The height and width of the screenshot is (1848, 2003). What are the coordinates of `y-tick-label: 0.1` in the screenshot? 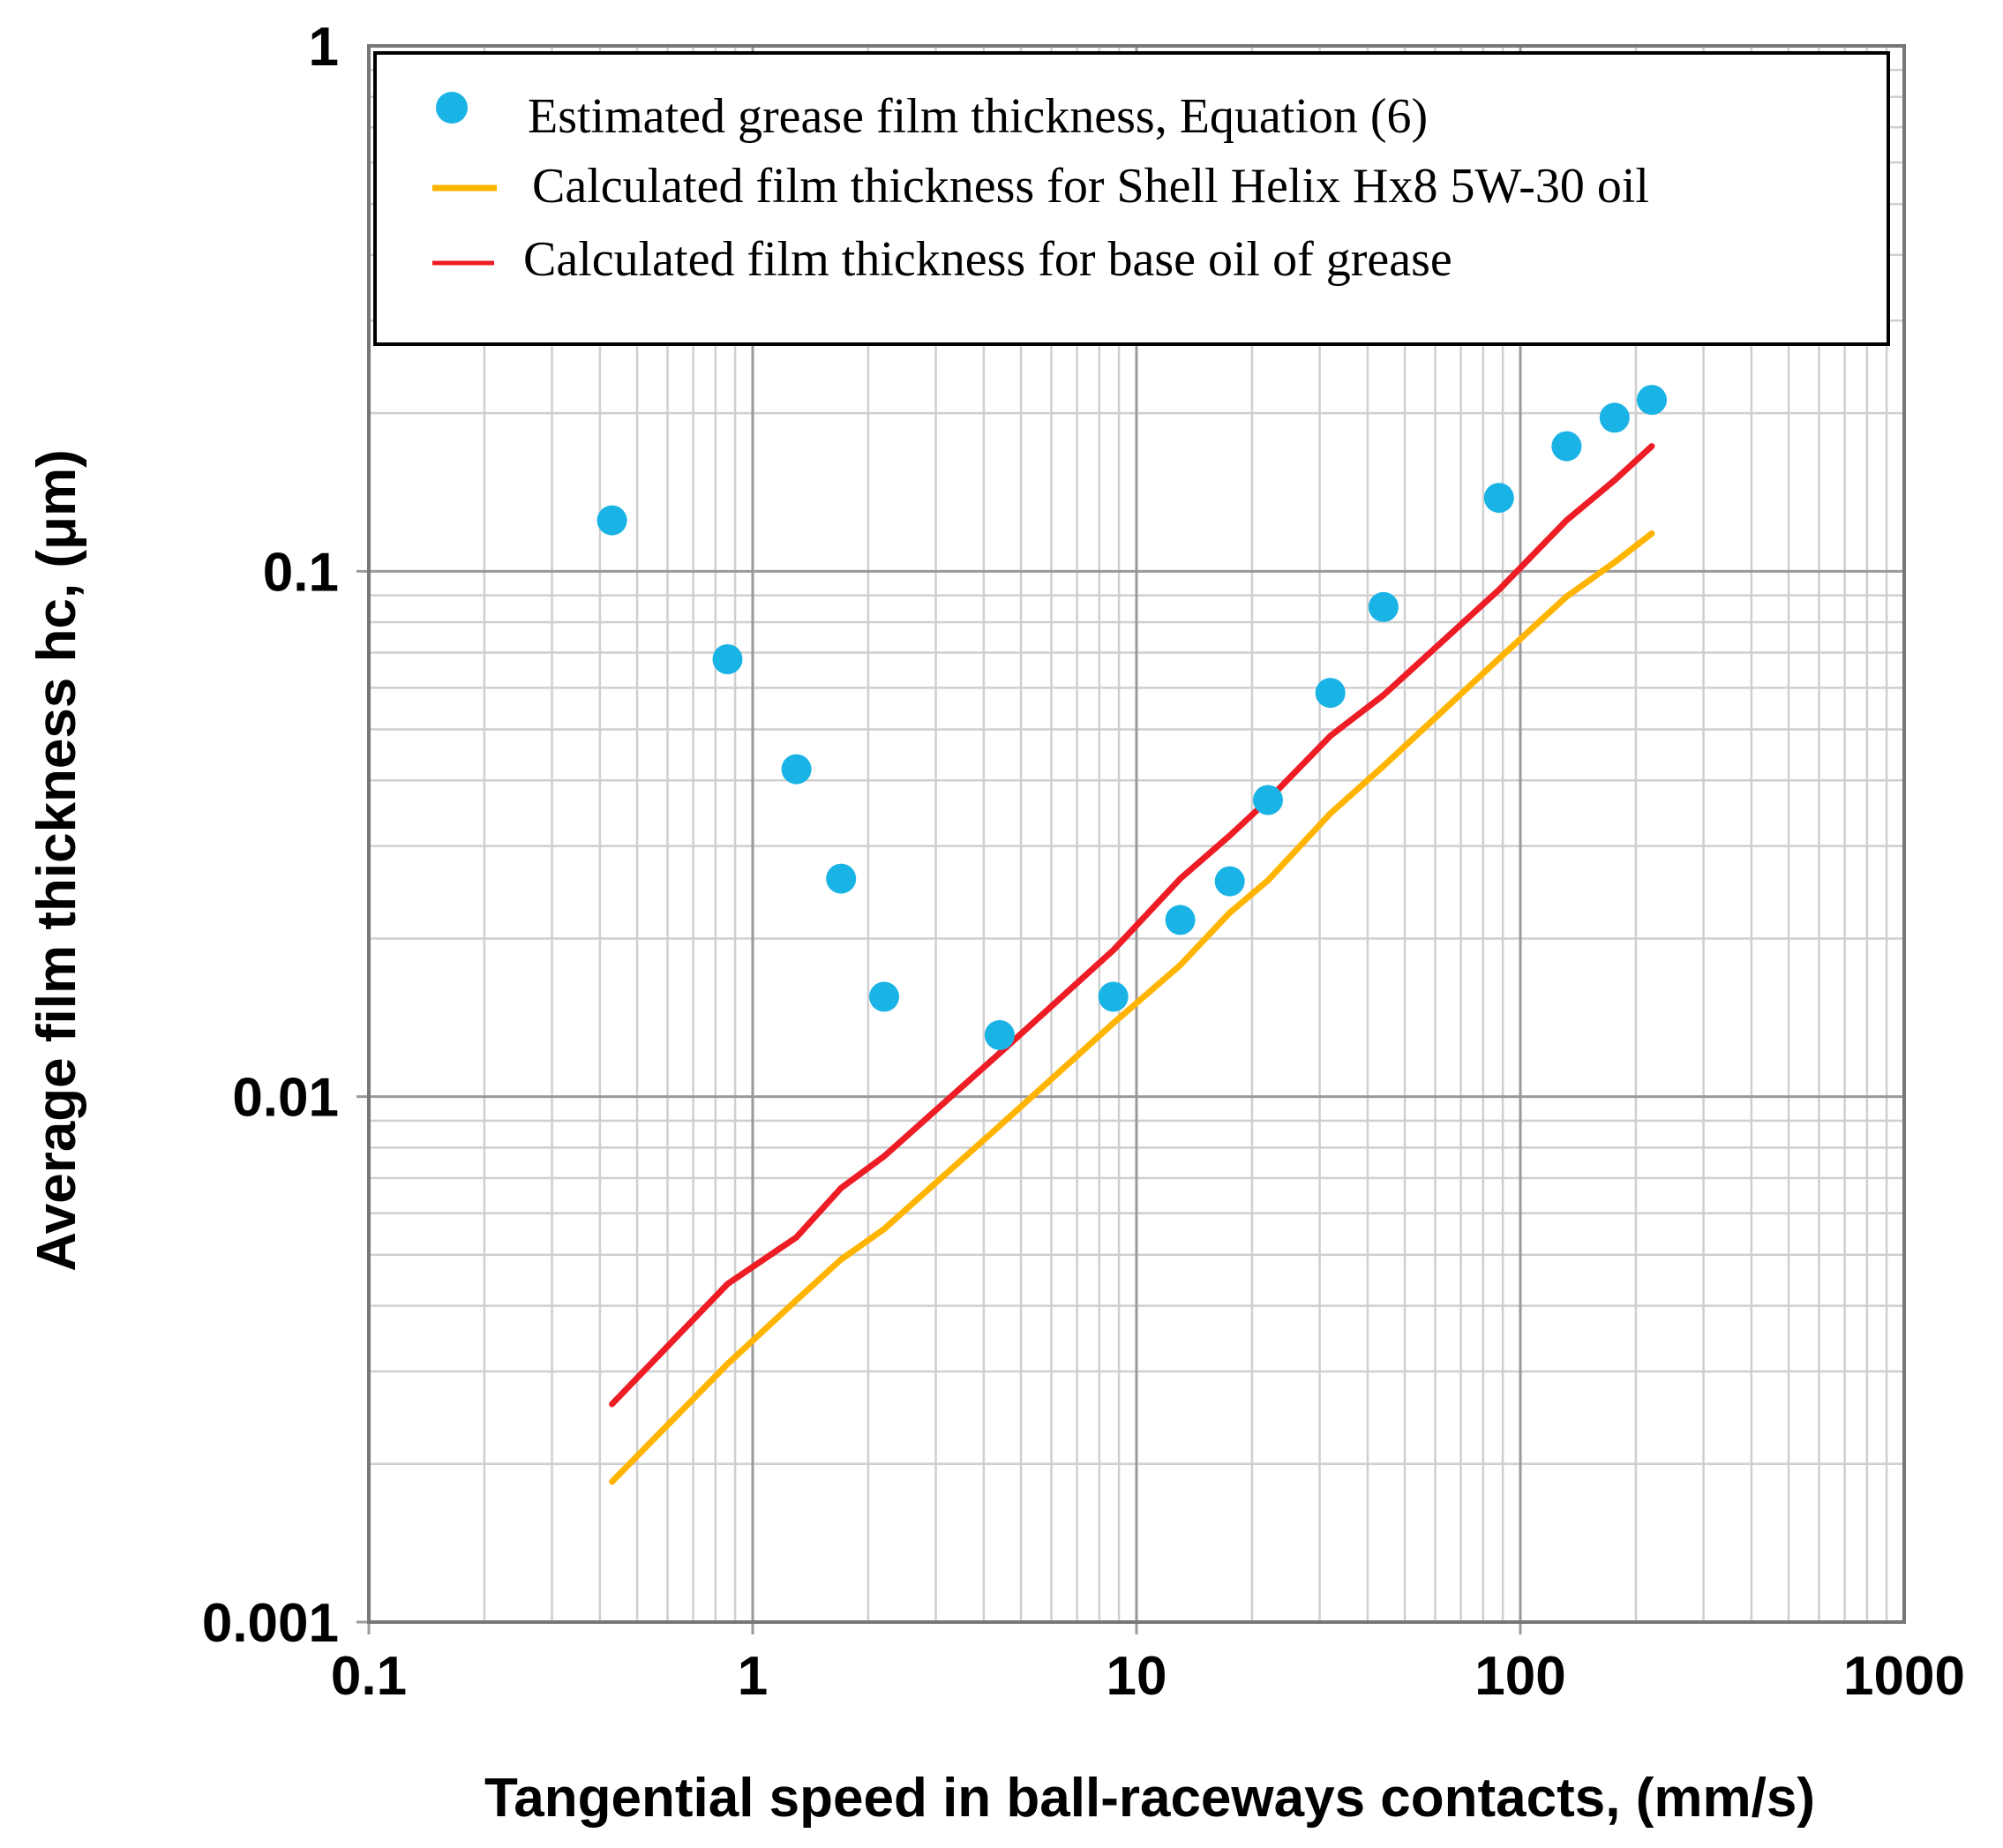 It's located at (301, 572).